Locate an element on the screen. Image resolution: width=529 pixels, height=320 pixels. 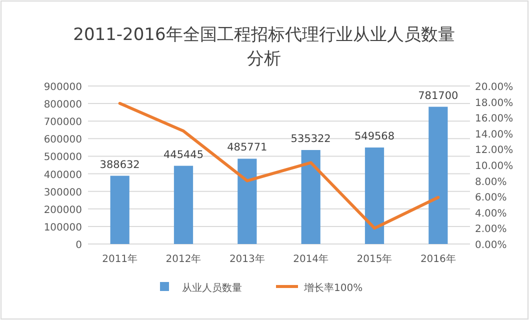
data-label: 388632 is located at coordinates (120, 164).